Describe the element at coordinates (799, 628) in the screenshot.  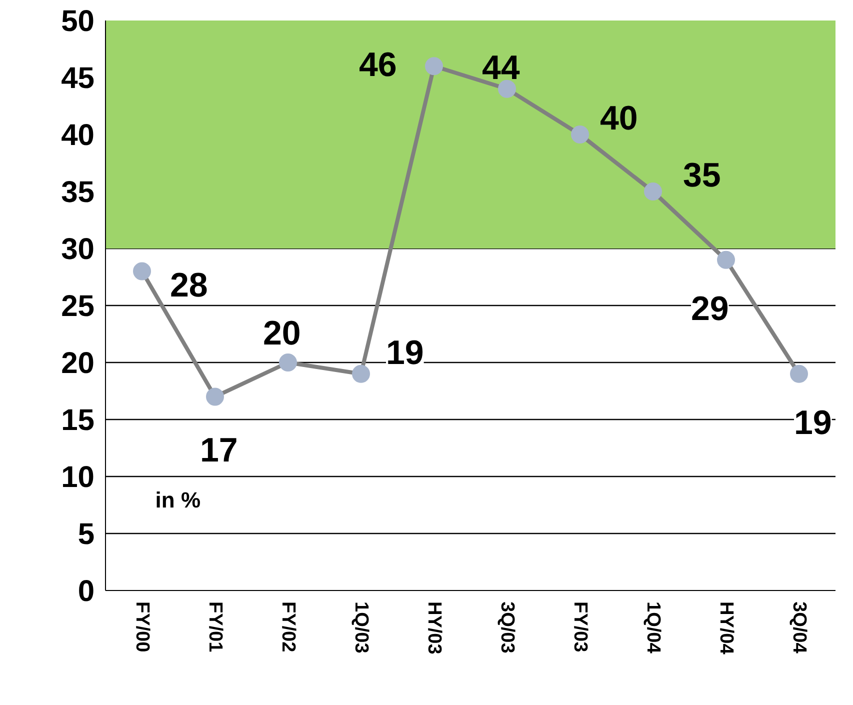
I see `x-tick-label: 3Q/04` at that location.